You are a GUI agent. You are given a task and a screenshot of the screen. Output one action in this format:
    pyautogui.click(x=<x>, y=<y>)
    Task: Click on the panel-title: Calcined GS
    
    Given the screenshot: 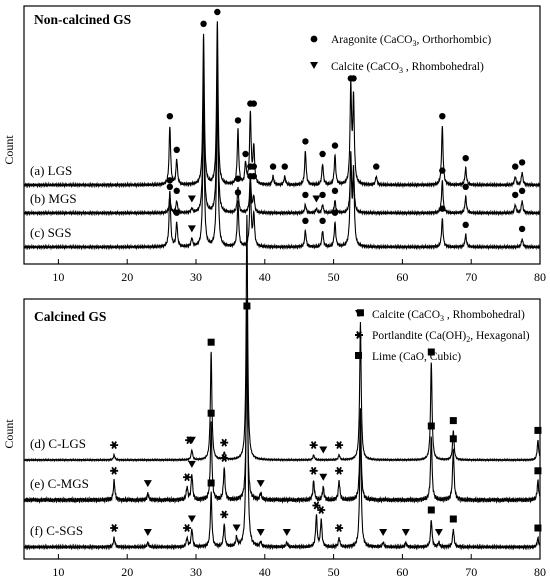 What is the action you would take?
    pyautogui.click(x=70, y=316)
    